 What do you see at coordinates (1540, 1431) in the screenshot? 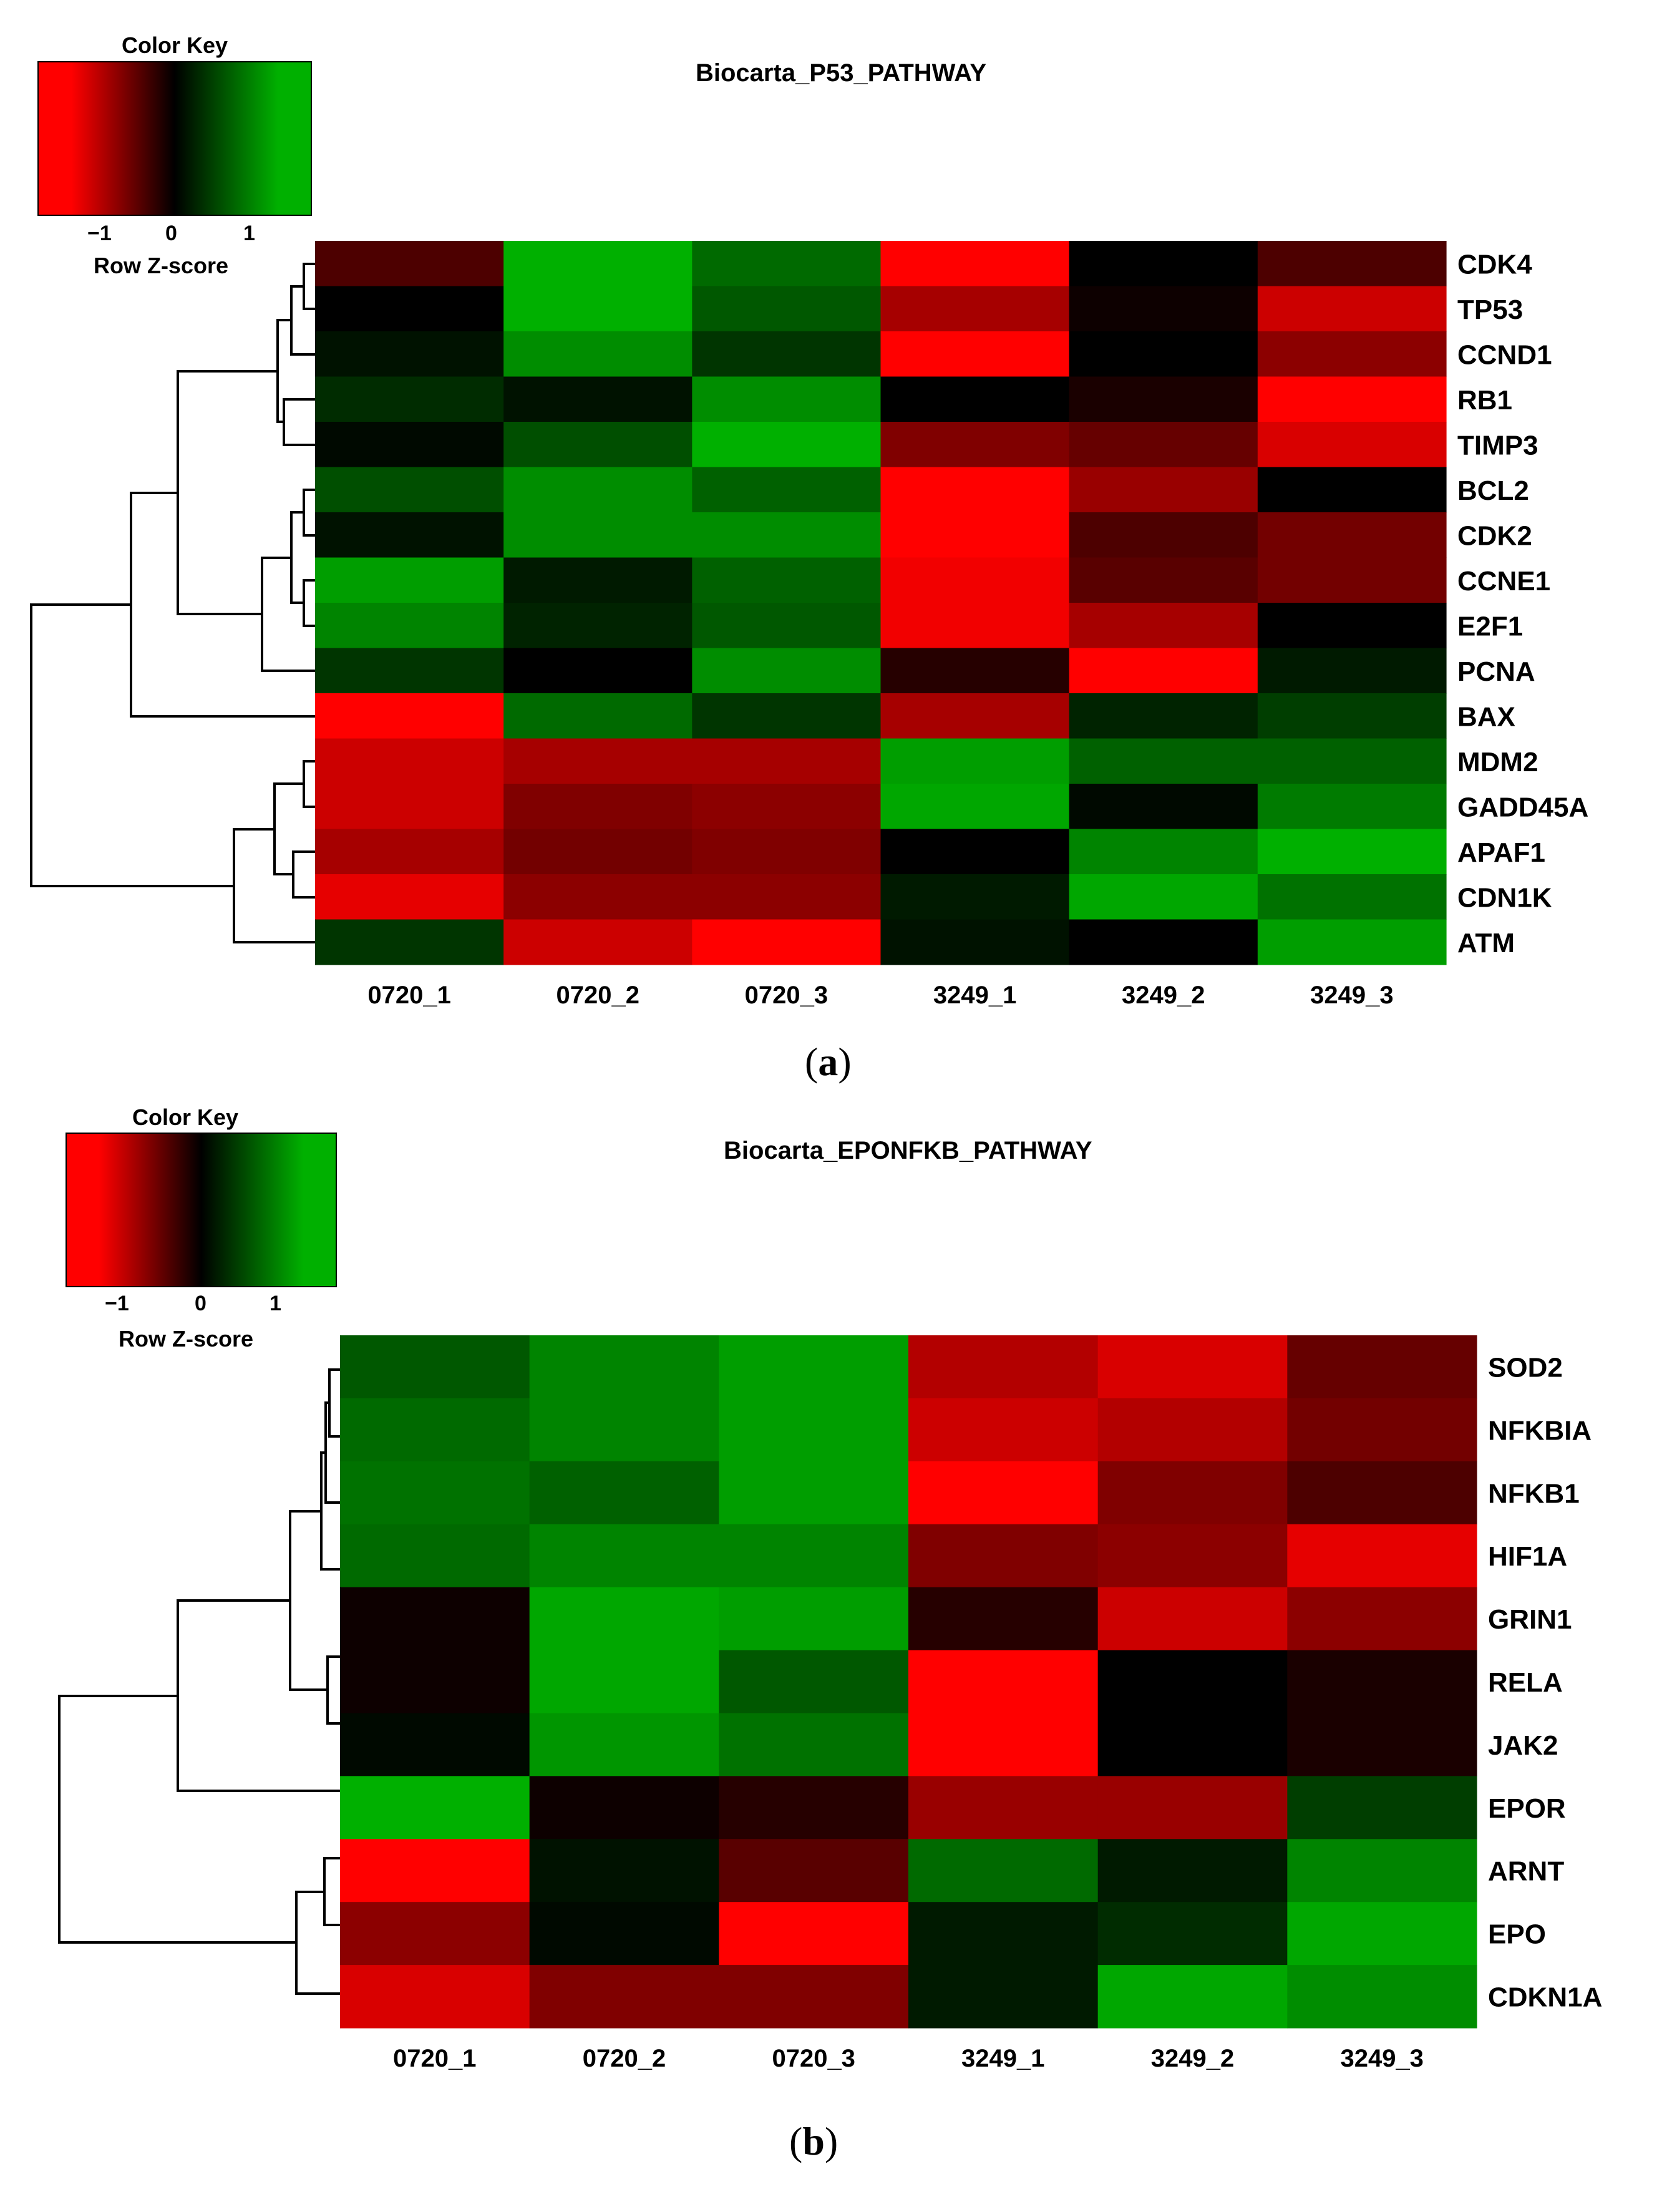
I see `row-label: NFKBIA` at bounding box center [1540, 1431].